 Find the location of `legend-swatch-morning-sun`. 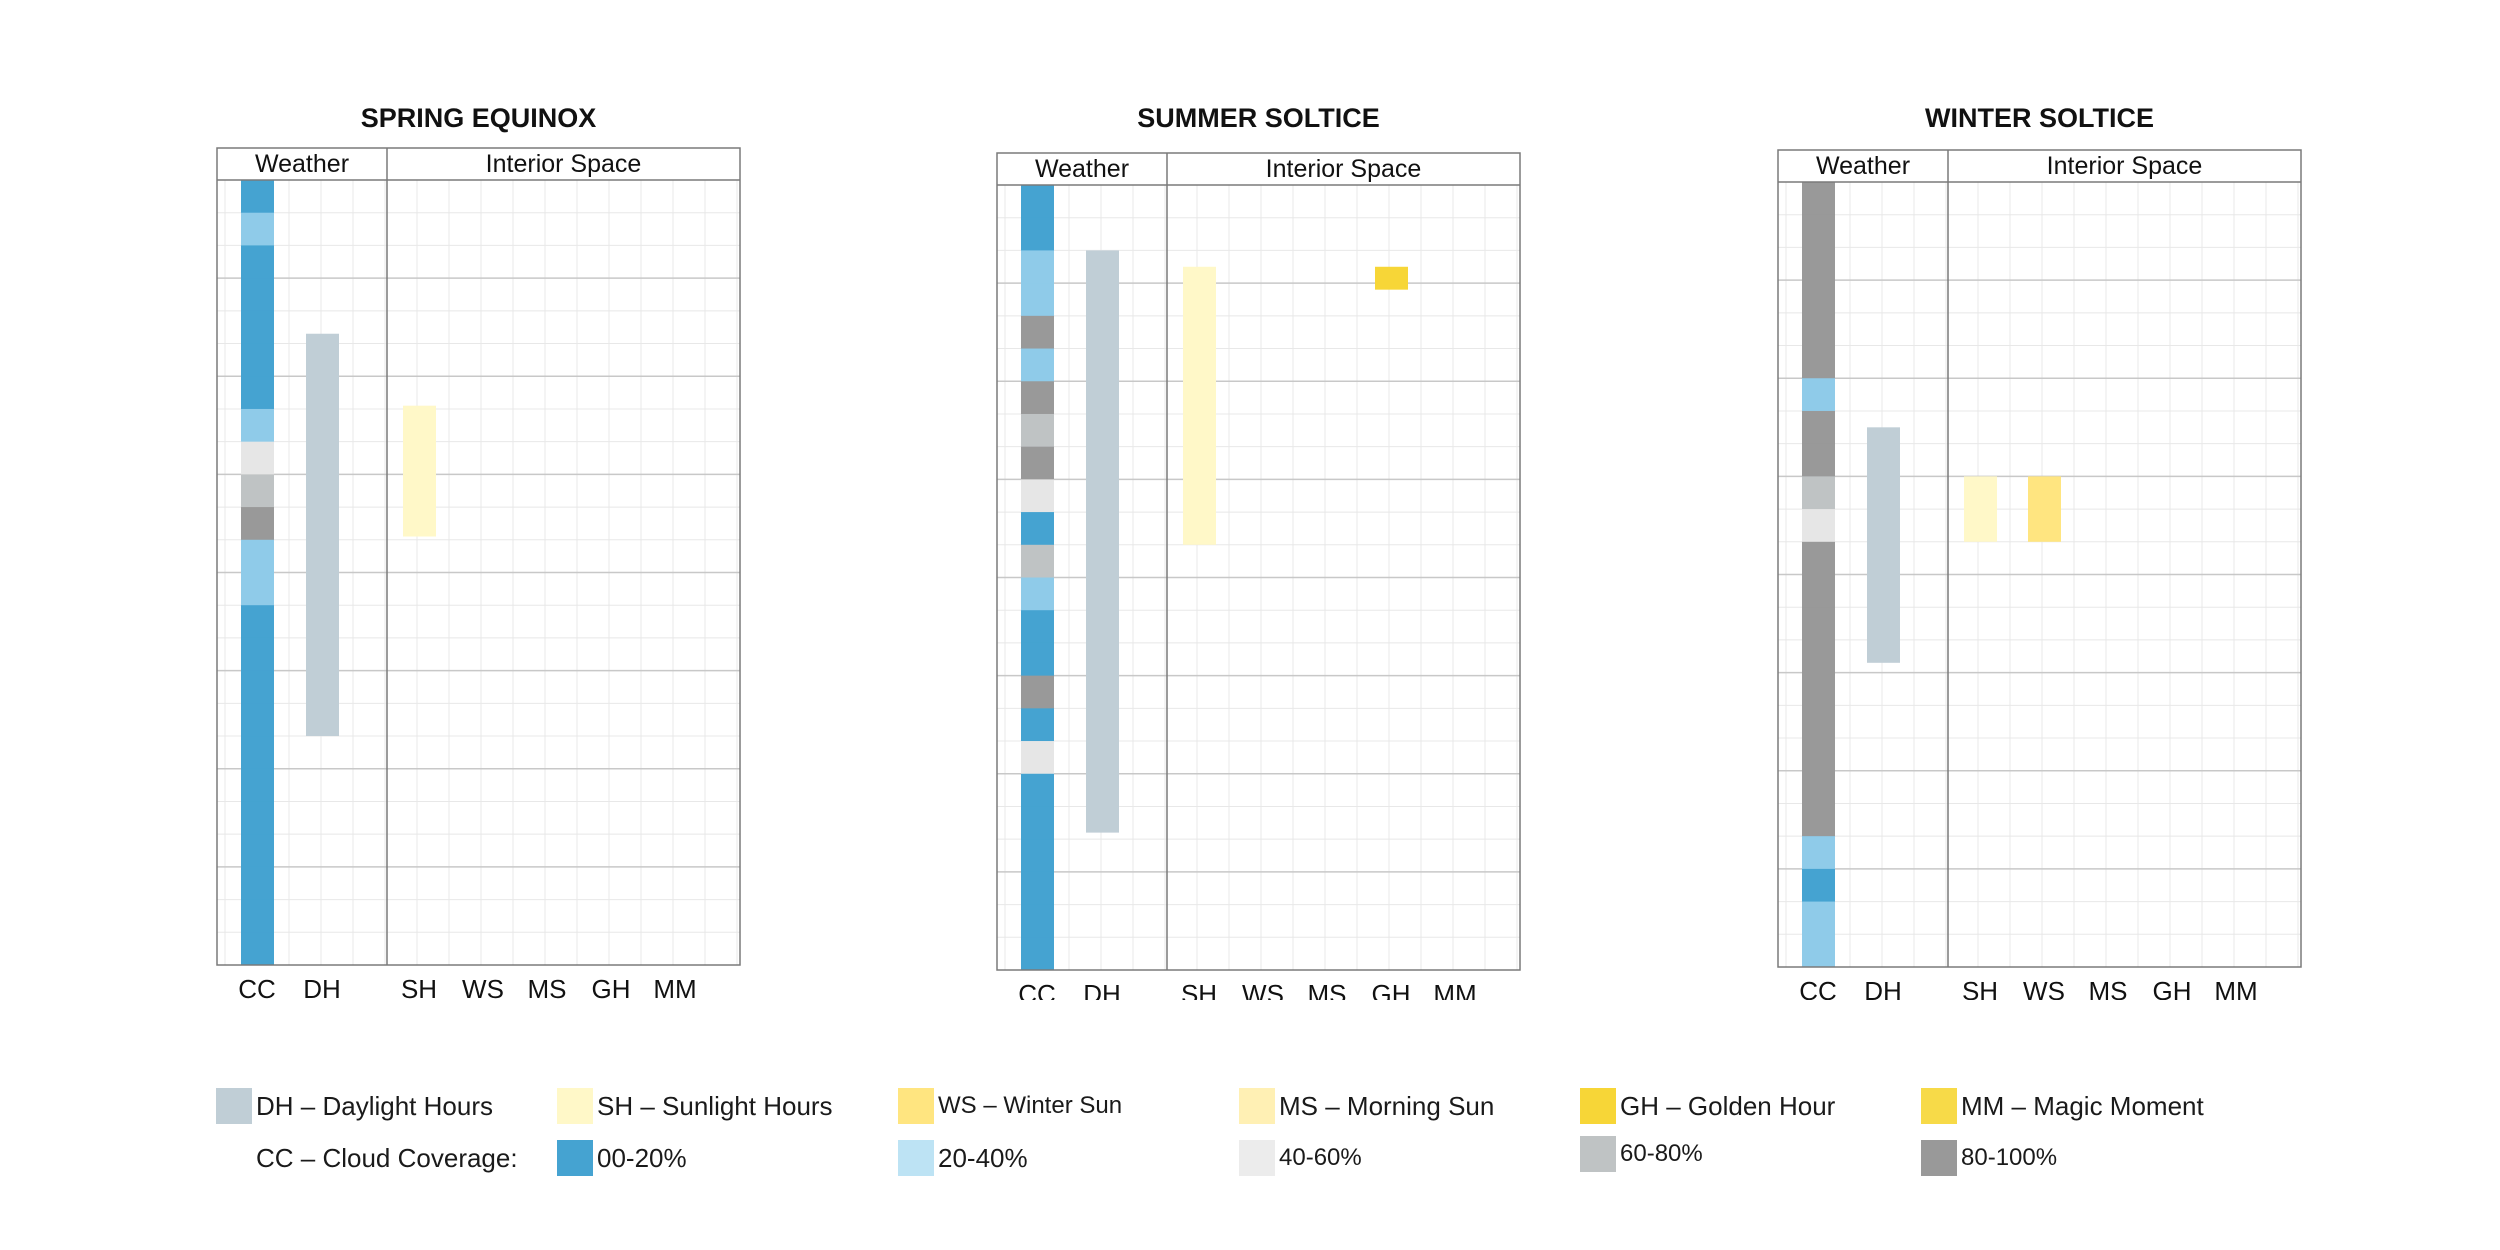

legend-swatch-morning-sun is located at coordinates (1257, 1106).